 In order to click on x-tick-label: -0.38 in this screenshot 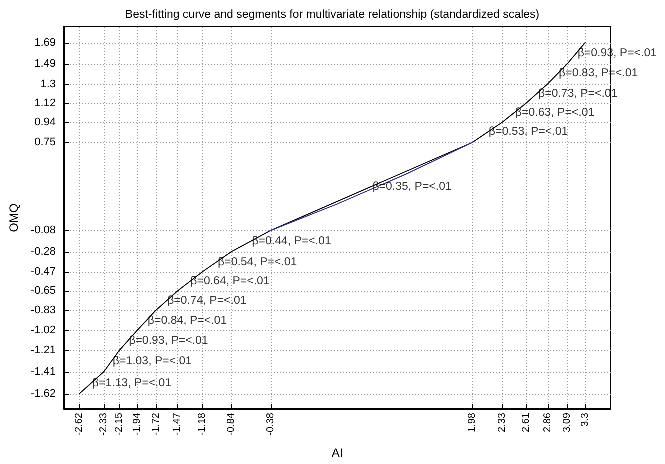, I will do `click(270, 424)`.